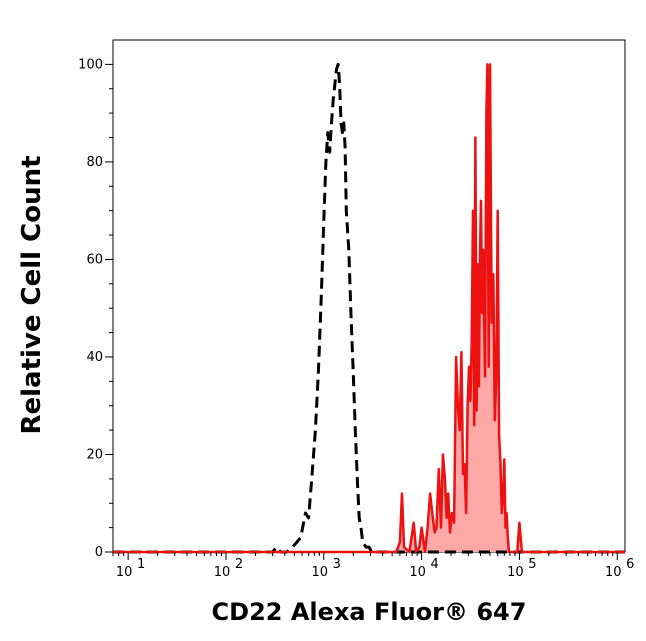 The height and width of the screenshot is (641, 646). Describe the element at coordinates (95, 308) in the screenshot. I see `y-axis: 0 20 40 60 80 100` at that location.